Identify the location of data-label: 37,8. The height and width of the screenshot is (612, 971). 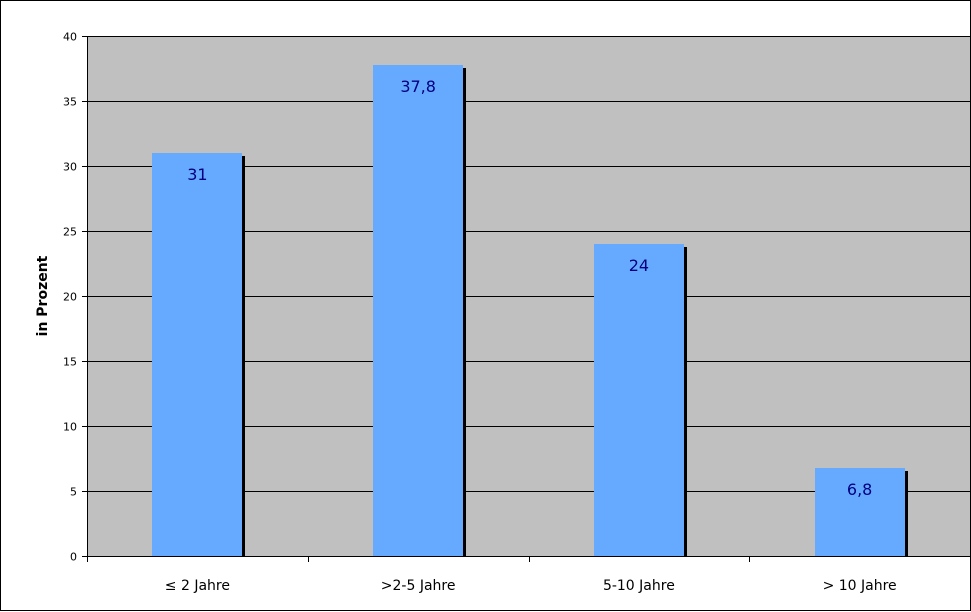
(418, 86).